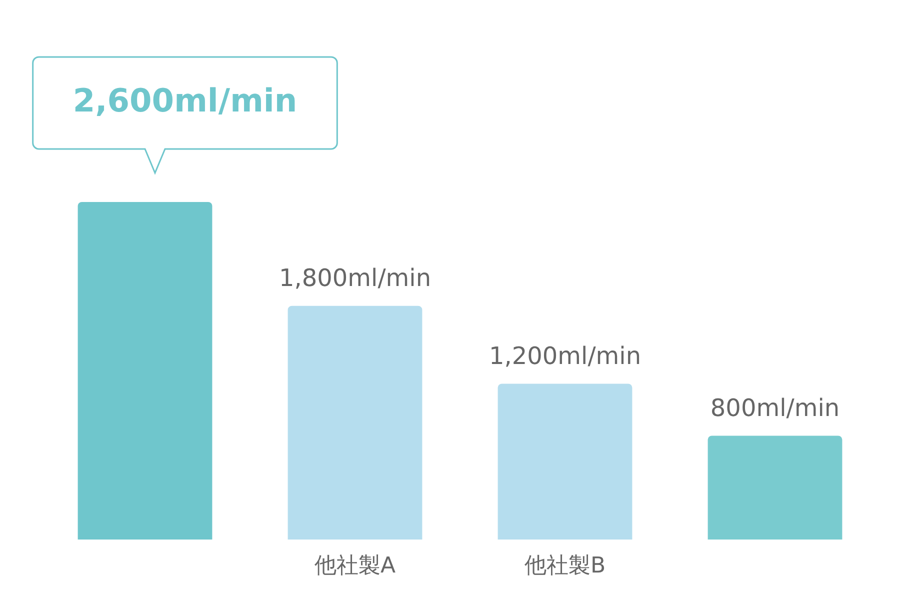 The height and width of the screenshot is (604, 900). Describe the element at coordinates (355, 278) in the screenshot. I see `data-label: 1,800ml/min` at that location.